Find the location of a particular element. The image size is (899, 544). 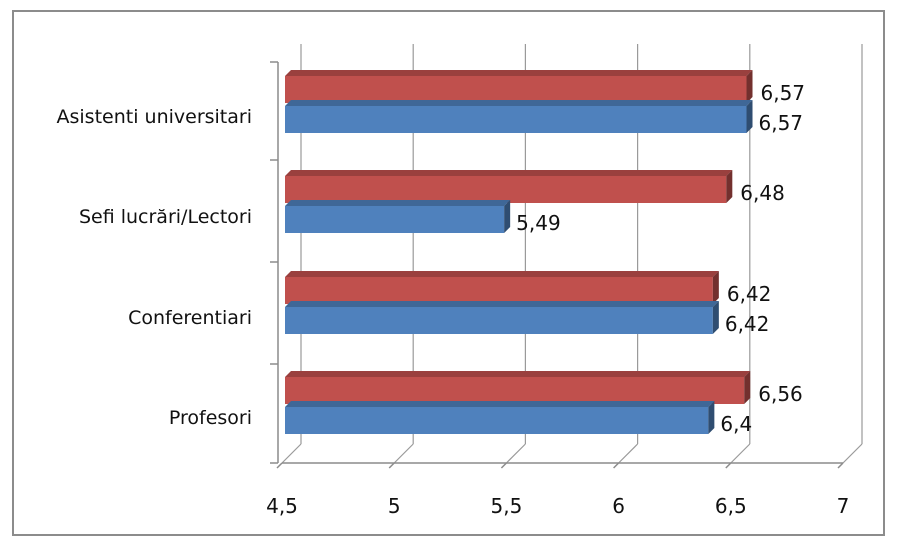

x-tick-label: 6 is located at coordinates (618, 506).